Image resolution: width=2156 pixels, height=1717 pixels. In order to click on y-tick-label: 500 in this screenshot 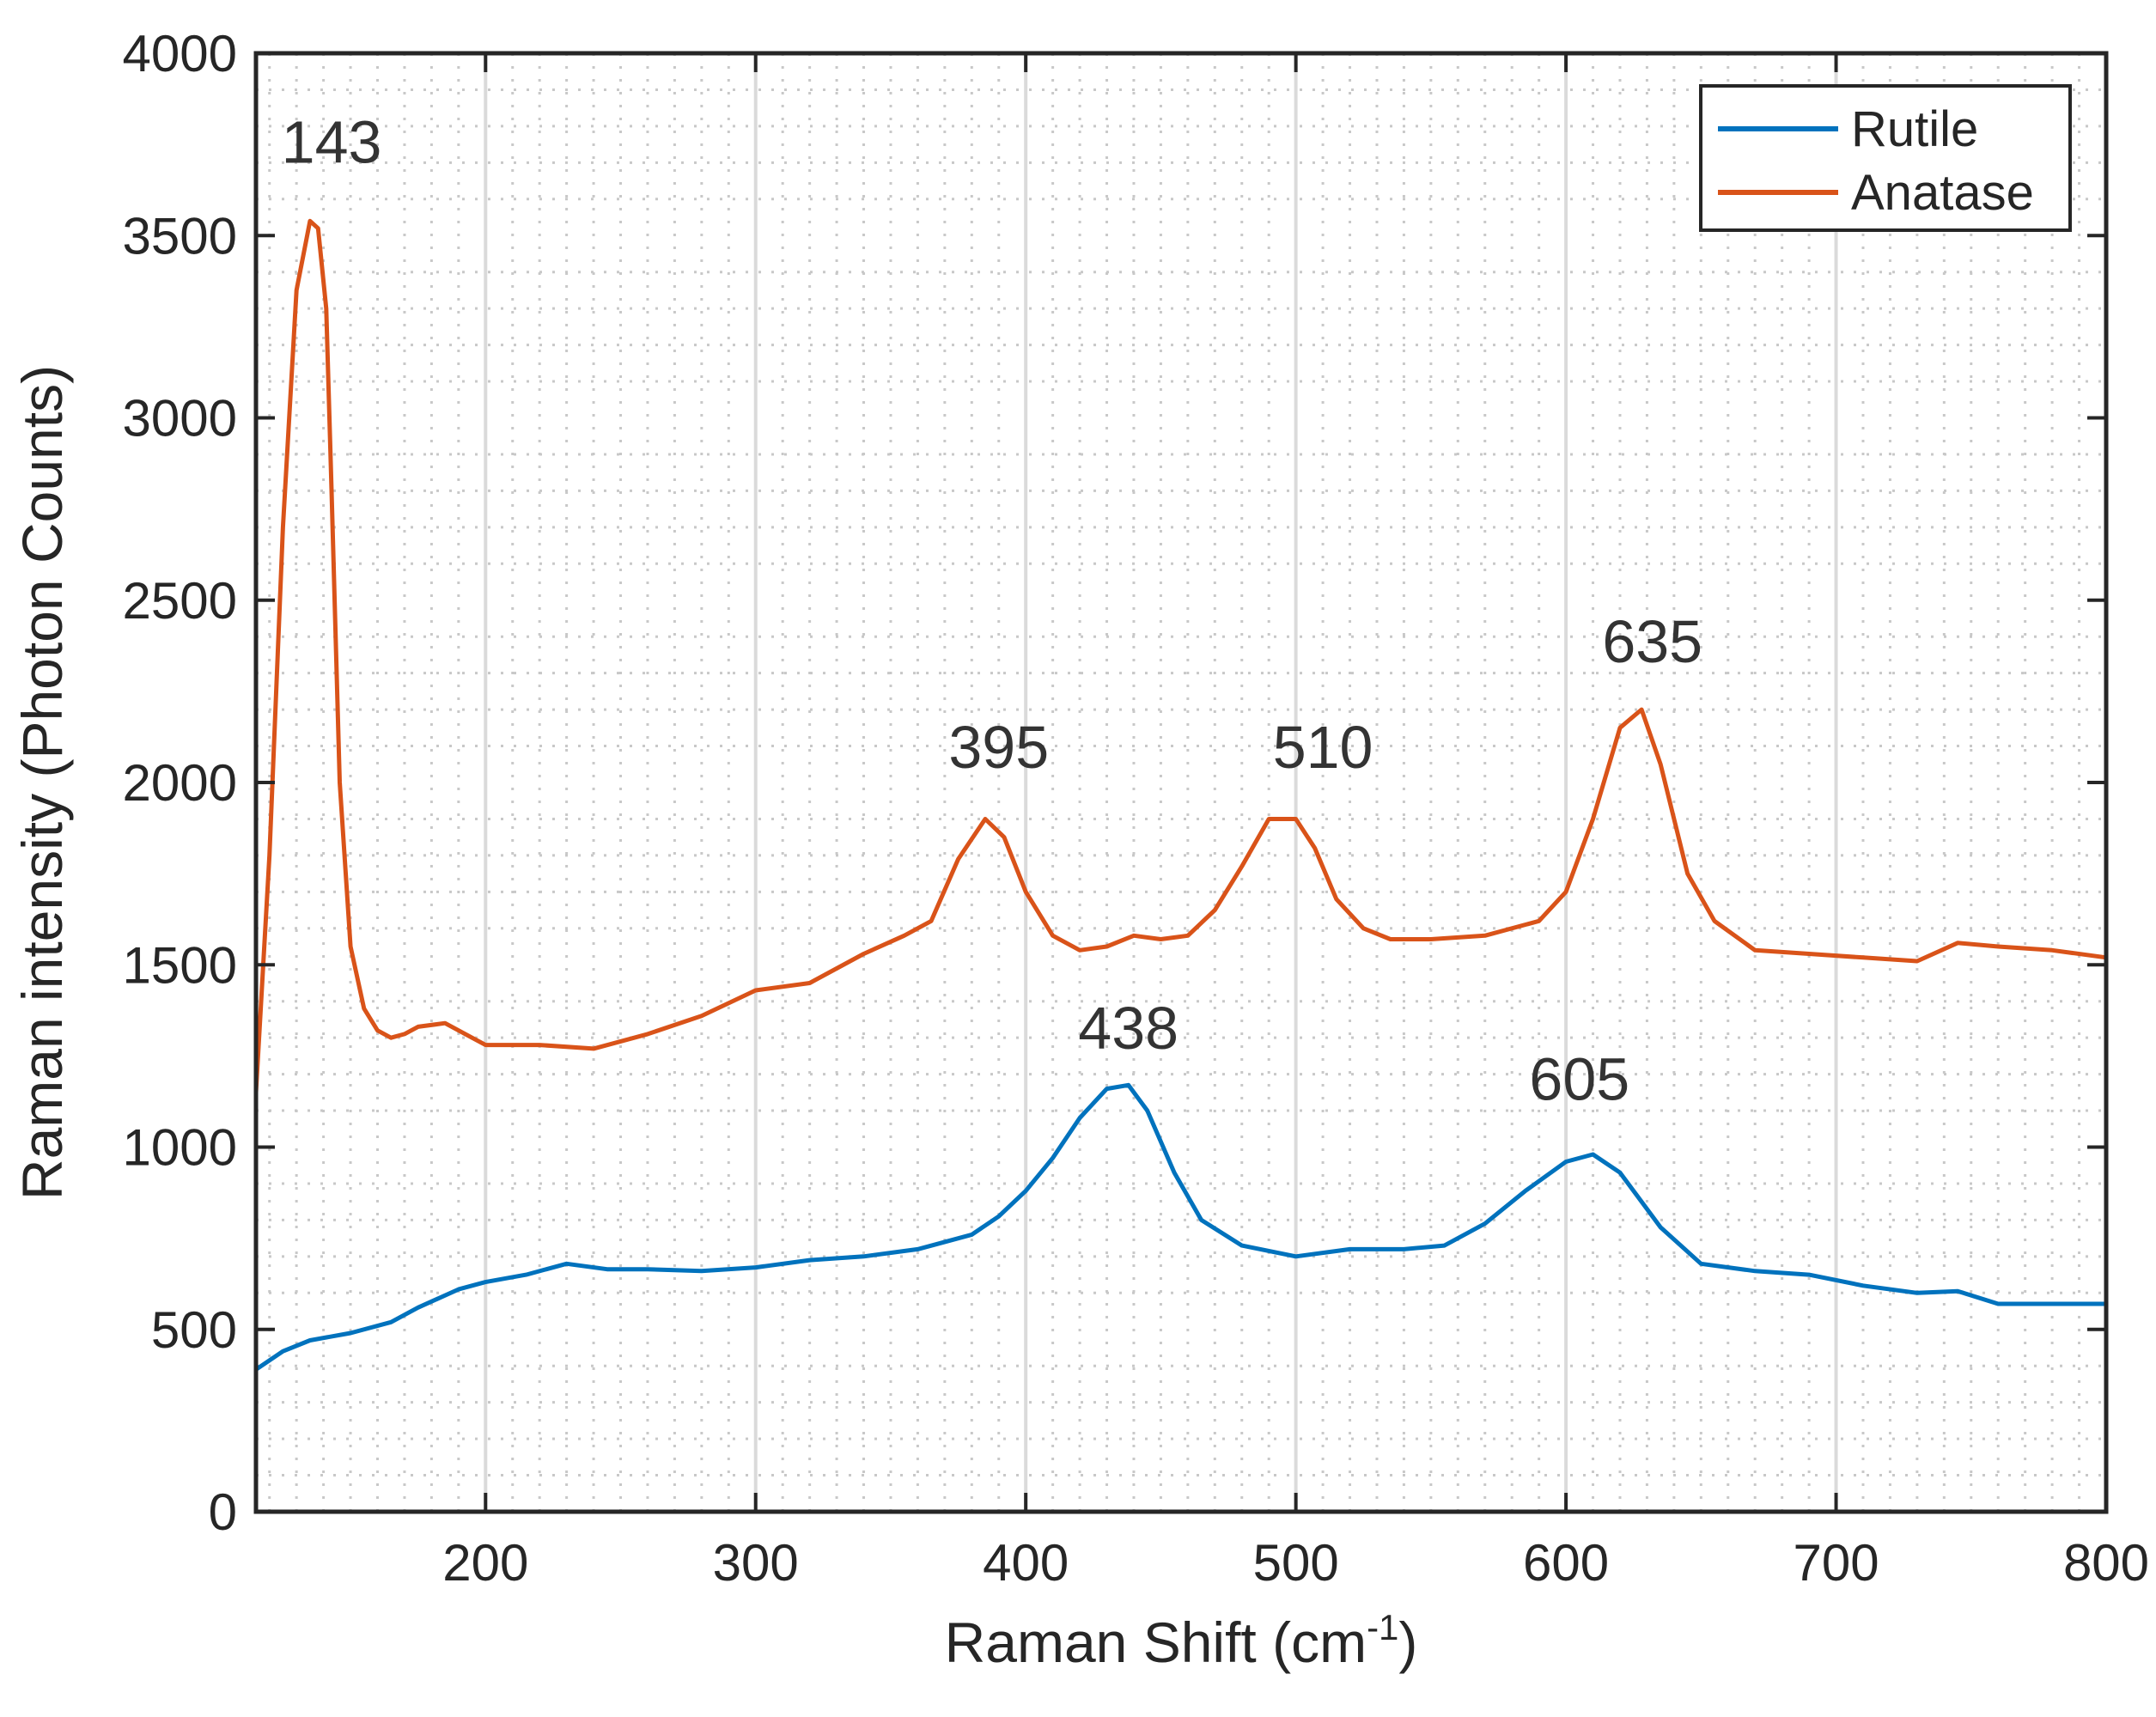, I will do `click(194, 1330)`.